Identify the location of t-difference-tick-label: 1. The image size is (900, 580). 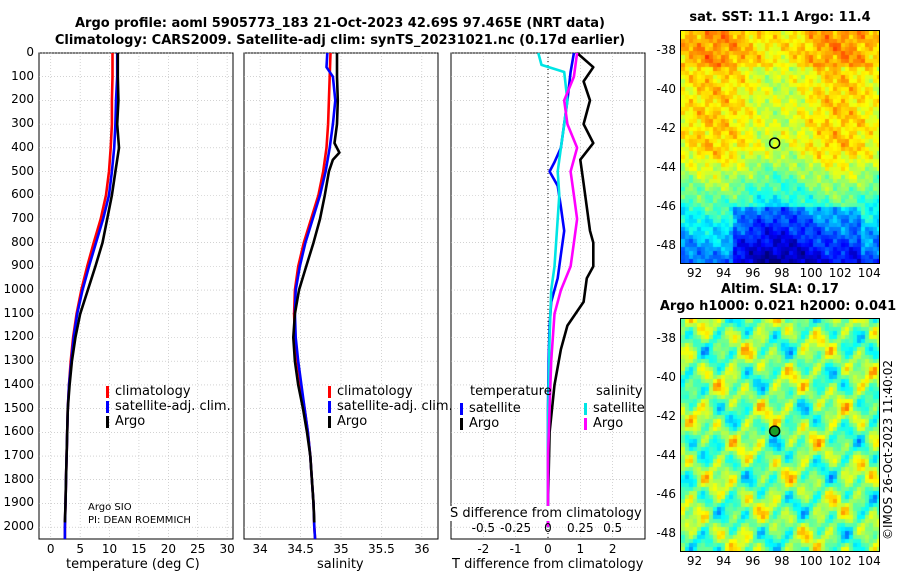
(580, 549).